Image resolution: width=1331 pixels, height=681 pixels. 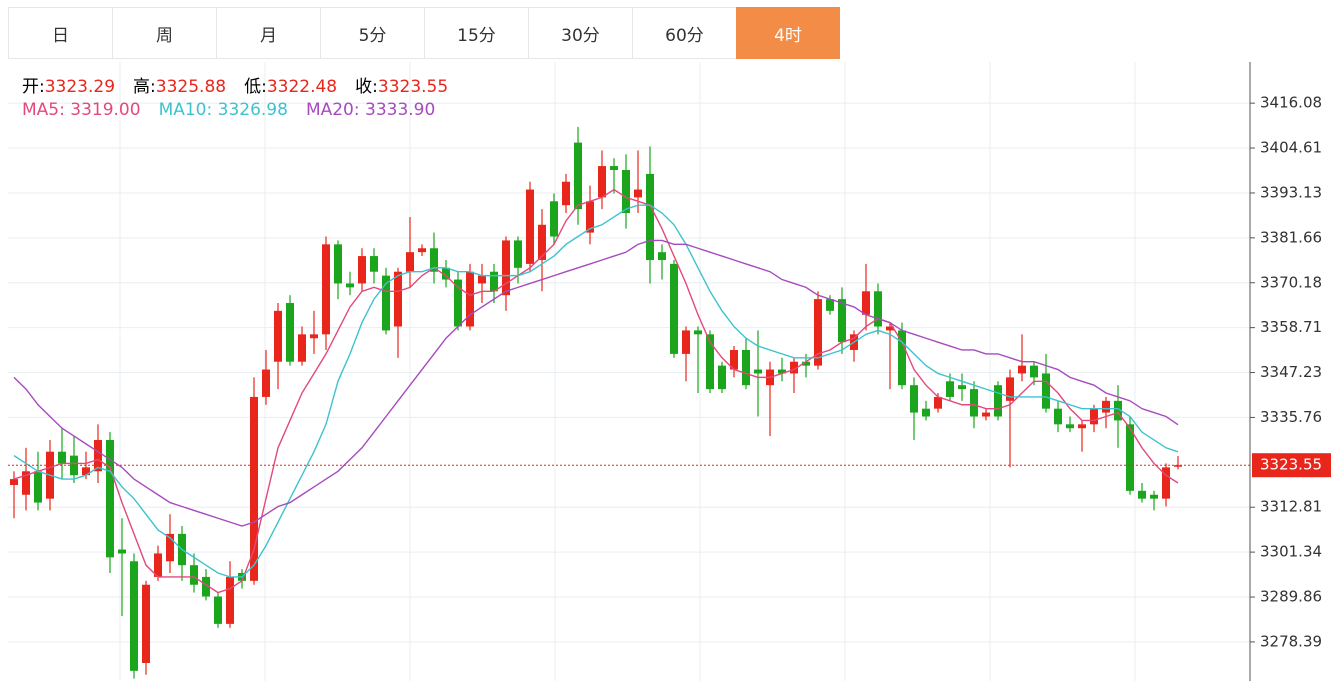 What do you see at coordinates (43, 110) in the screenshot?
I see `ma-name: MA5:` at bounding box center [43, 110].